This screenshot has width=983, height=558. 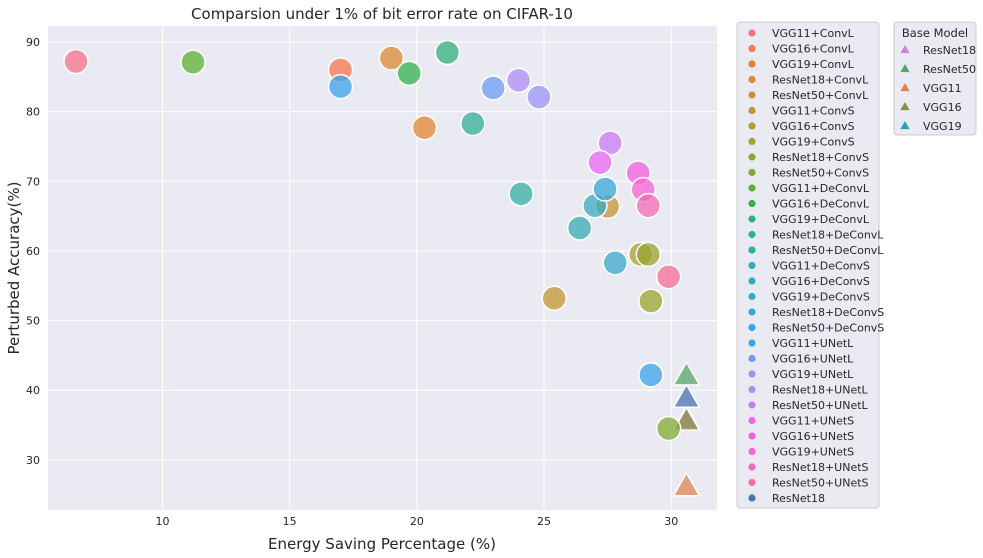 What do you see at coordinates (942, 107) in the screenshot?
I see `legend-label: VGG16` at bounding box center [942, 107].